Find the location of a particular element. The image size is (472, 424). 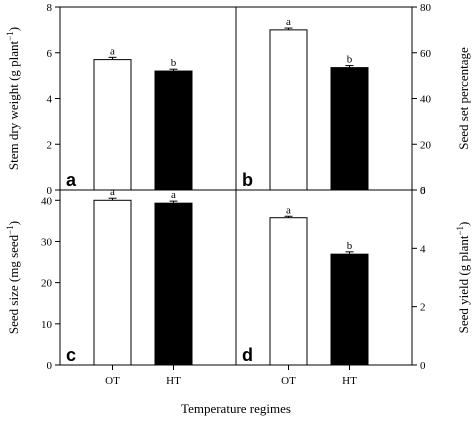

panel-b-y-axis-title: Seed set percentage is located at coordinates (463, 98).